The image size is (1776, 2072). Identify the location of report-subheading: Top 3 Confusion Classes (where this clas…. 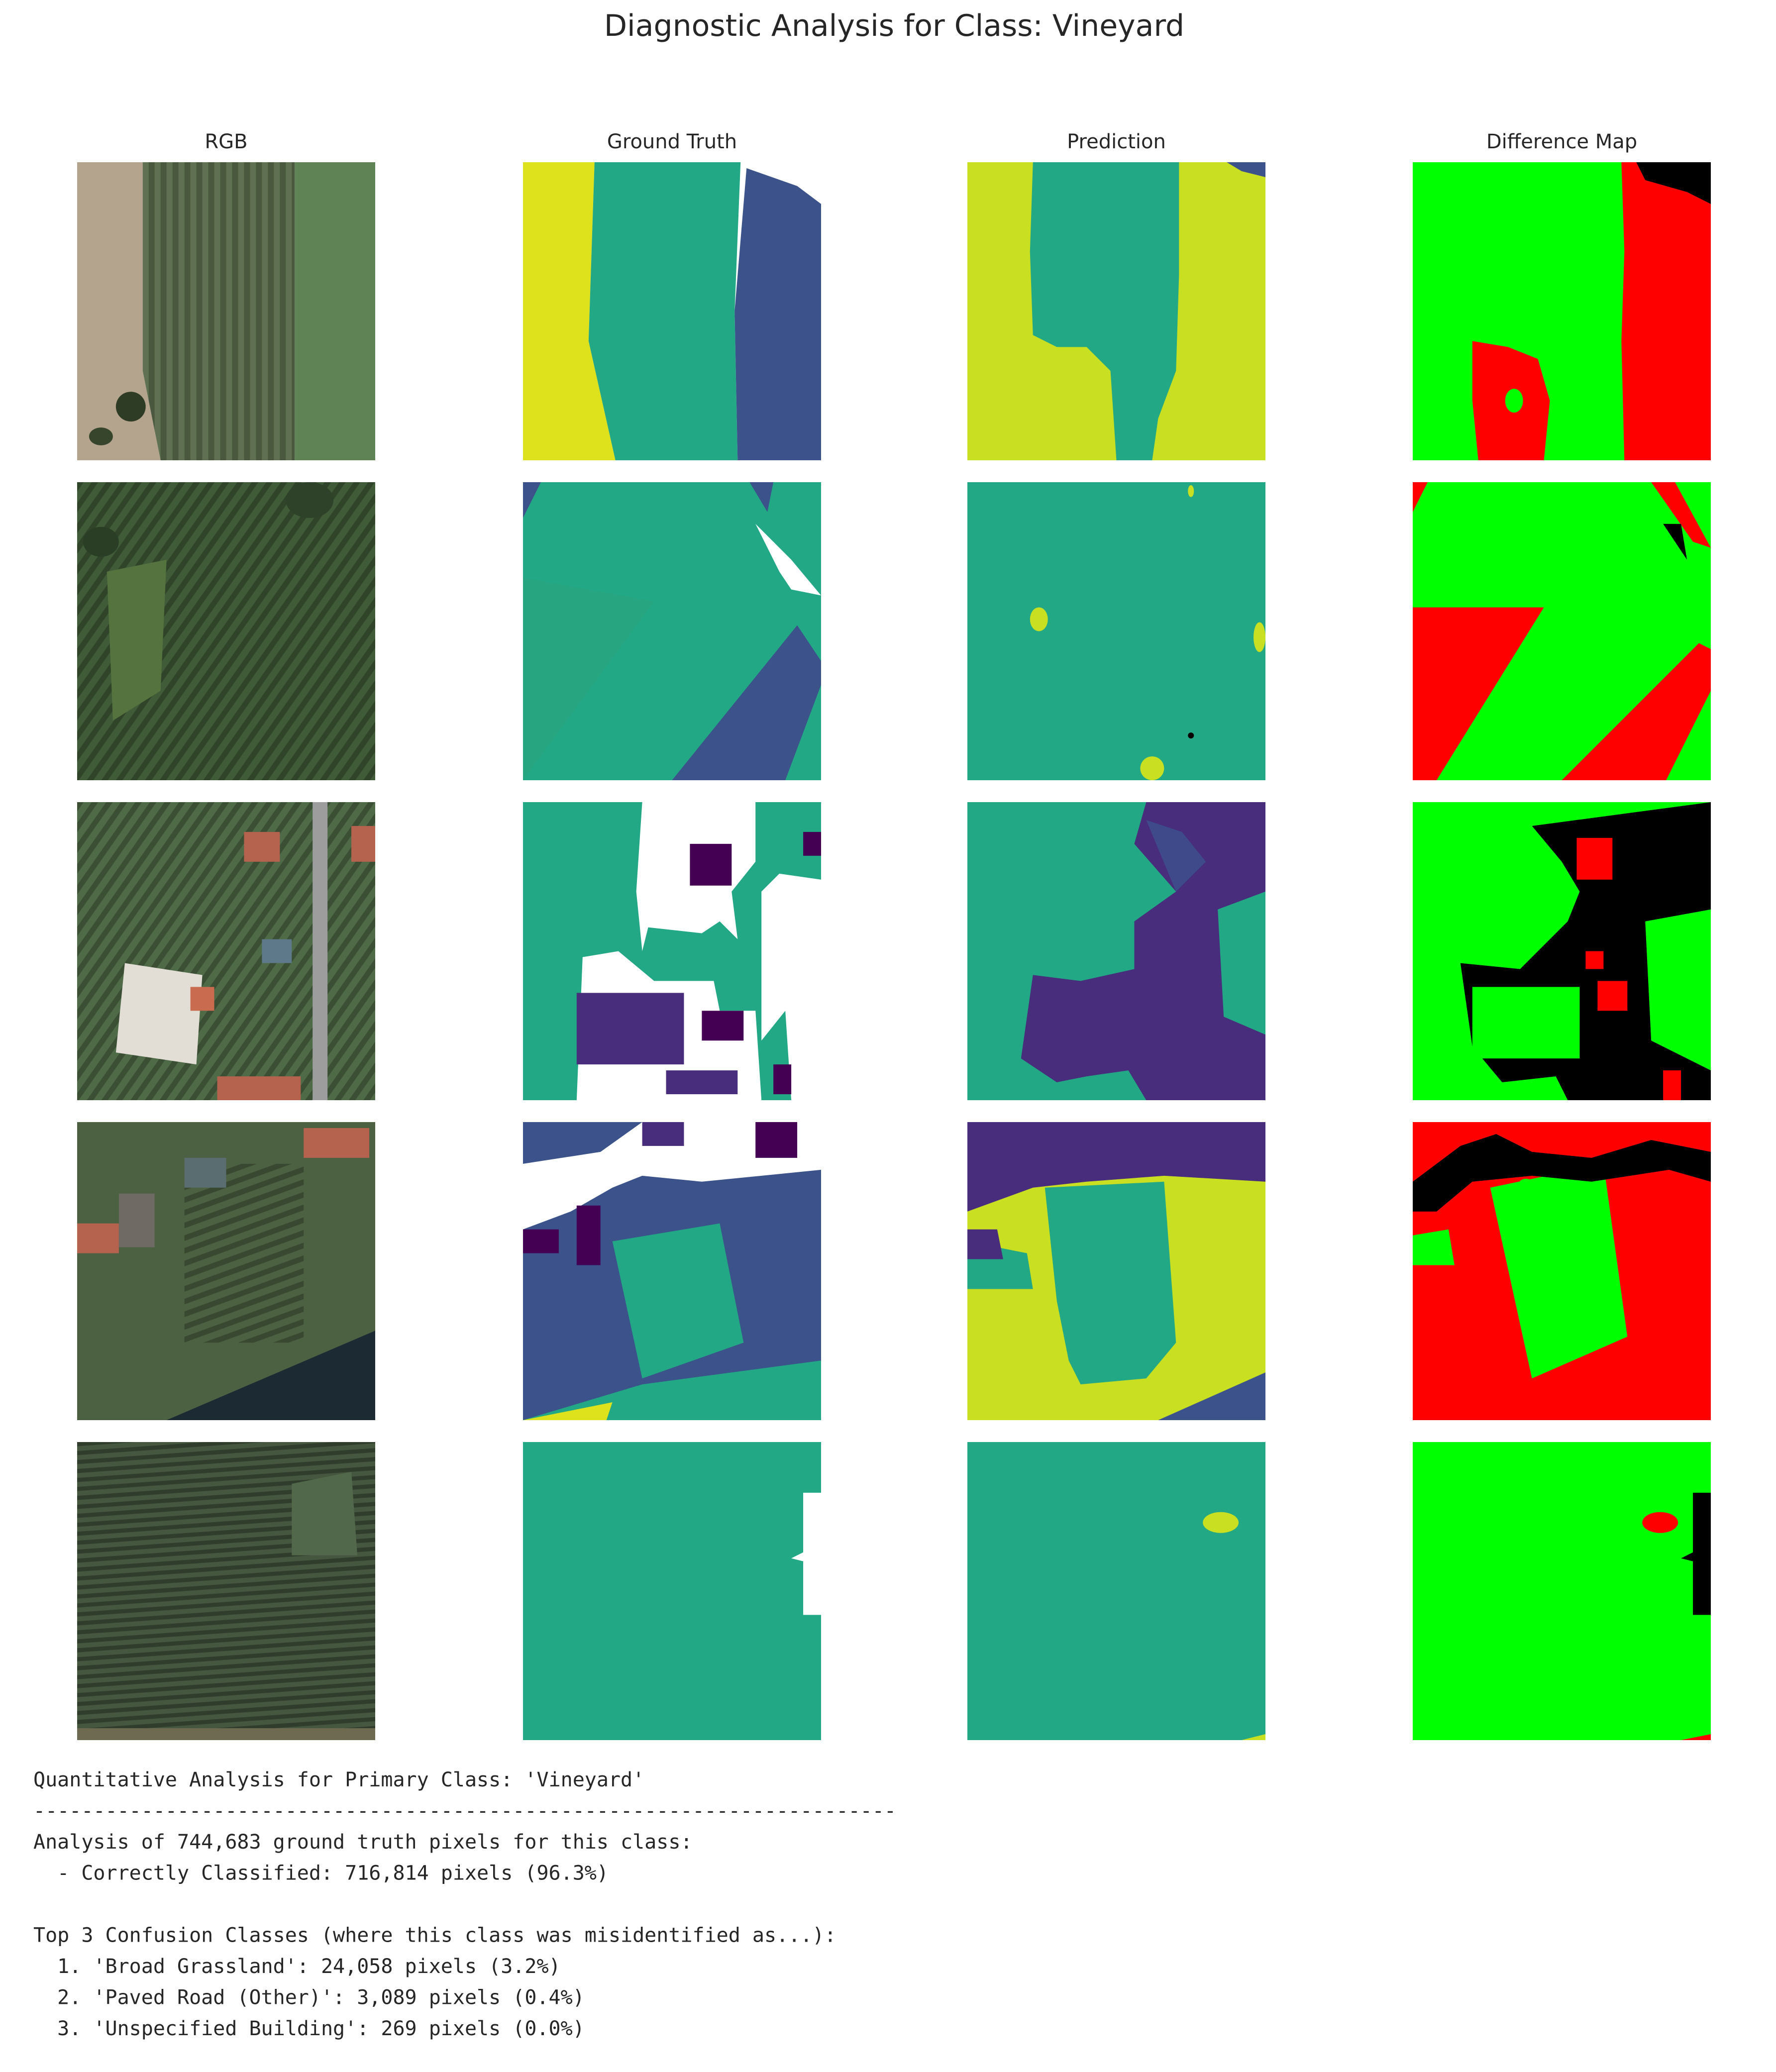
(434, 1935).